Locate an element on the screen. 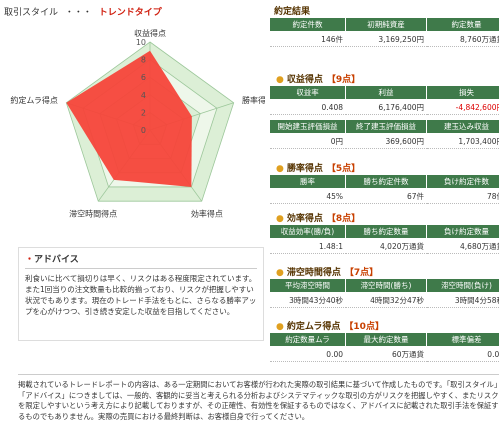 This screenshot has width=499, height=422. column-header: 平均滞空時間 is located at coordinates (308, 285).